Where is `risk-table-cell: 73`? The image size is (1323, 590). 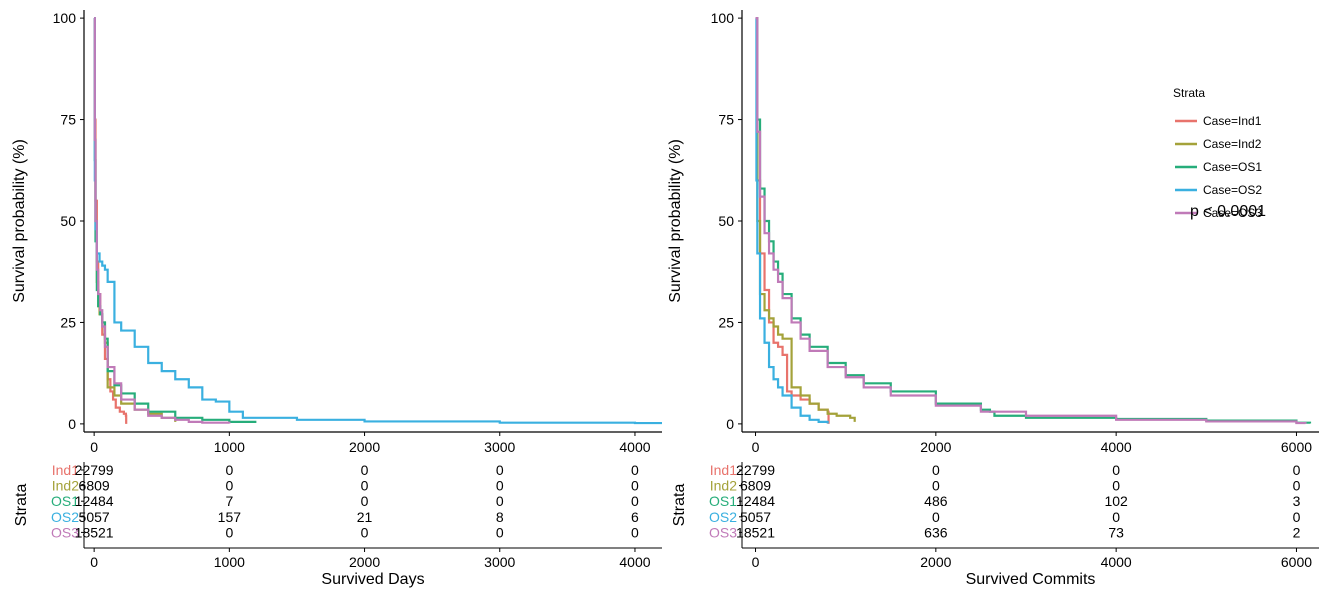
risk-table-cell: 73 is located at coordinates (1116, 532).